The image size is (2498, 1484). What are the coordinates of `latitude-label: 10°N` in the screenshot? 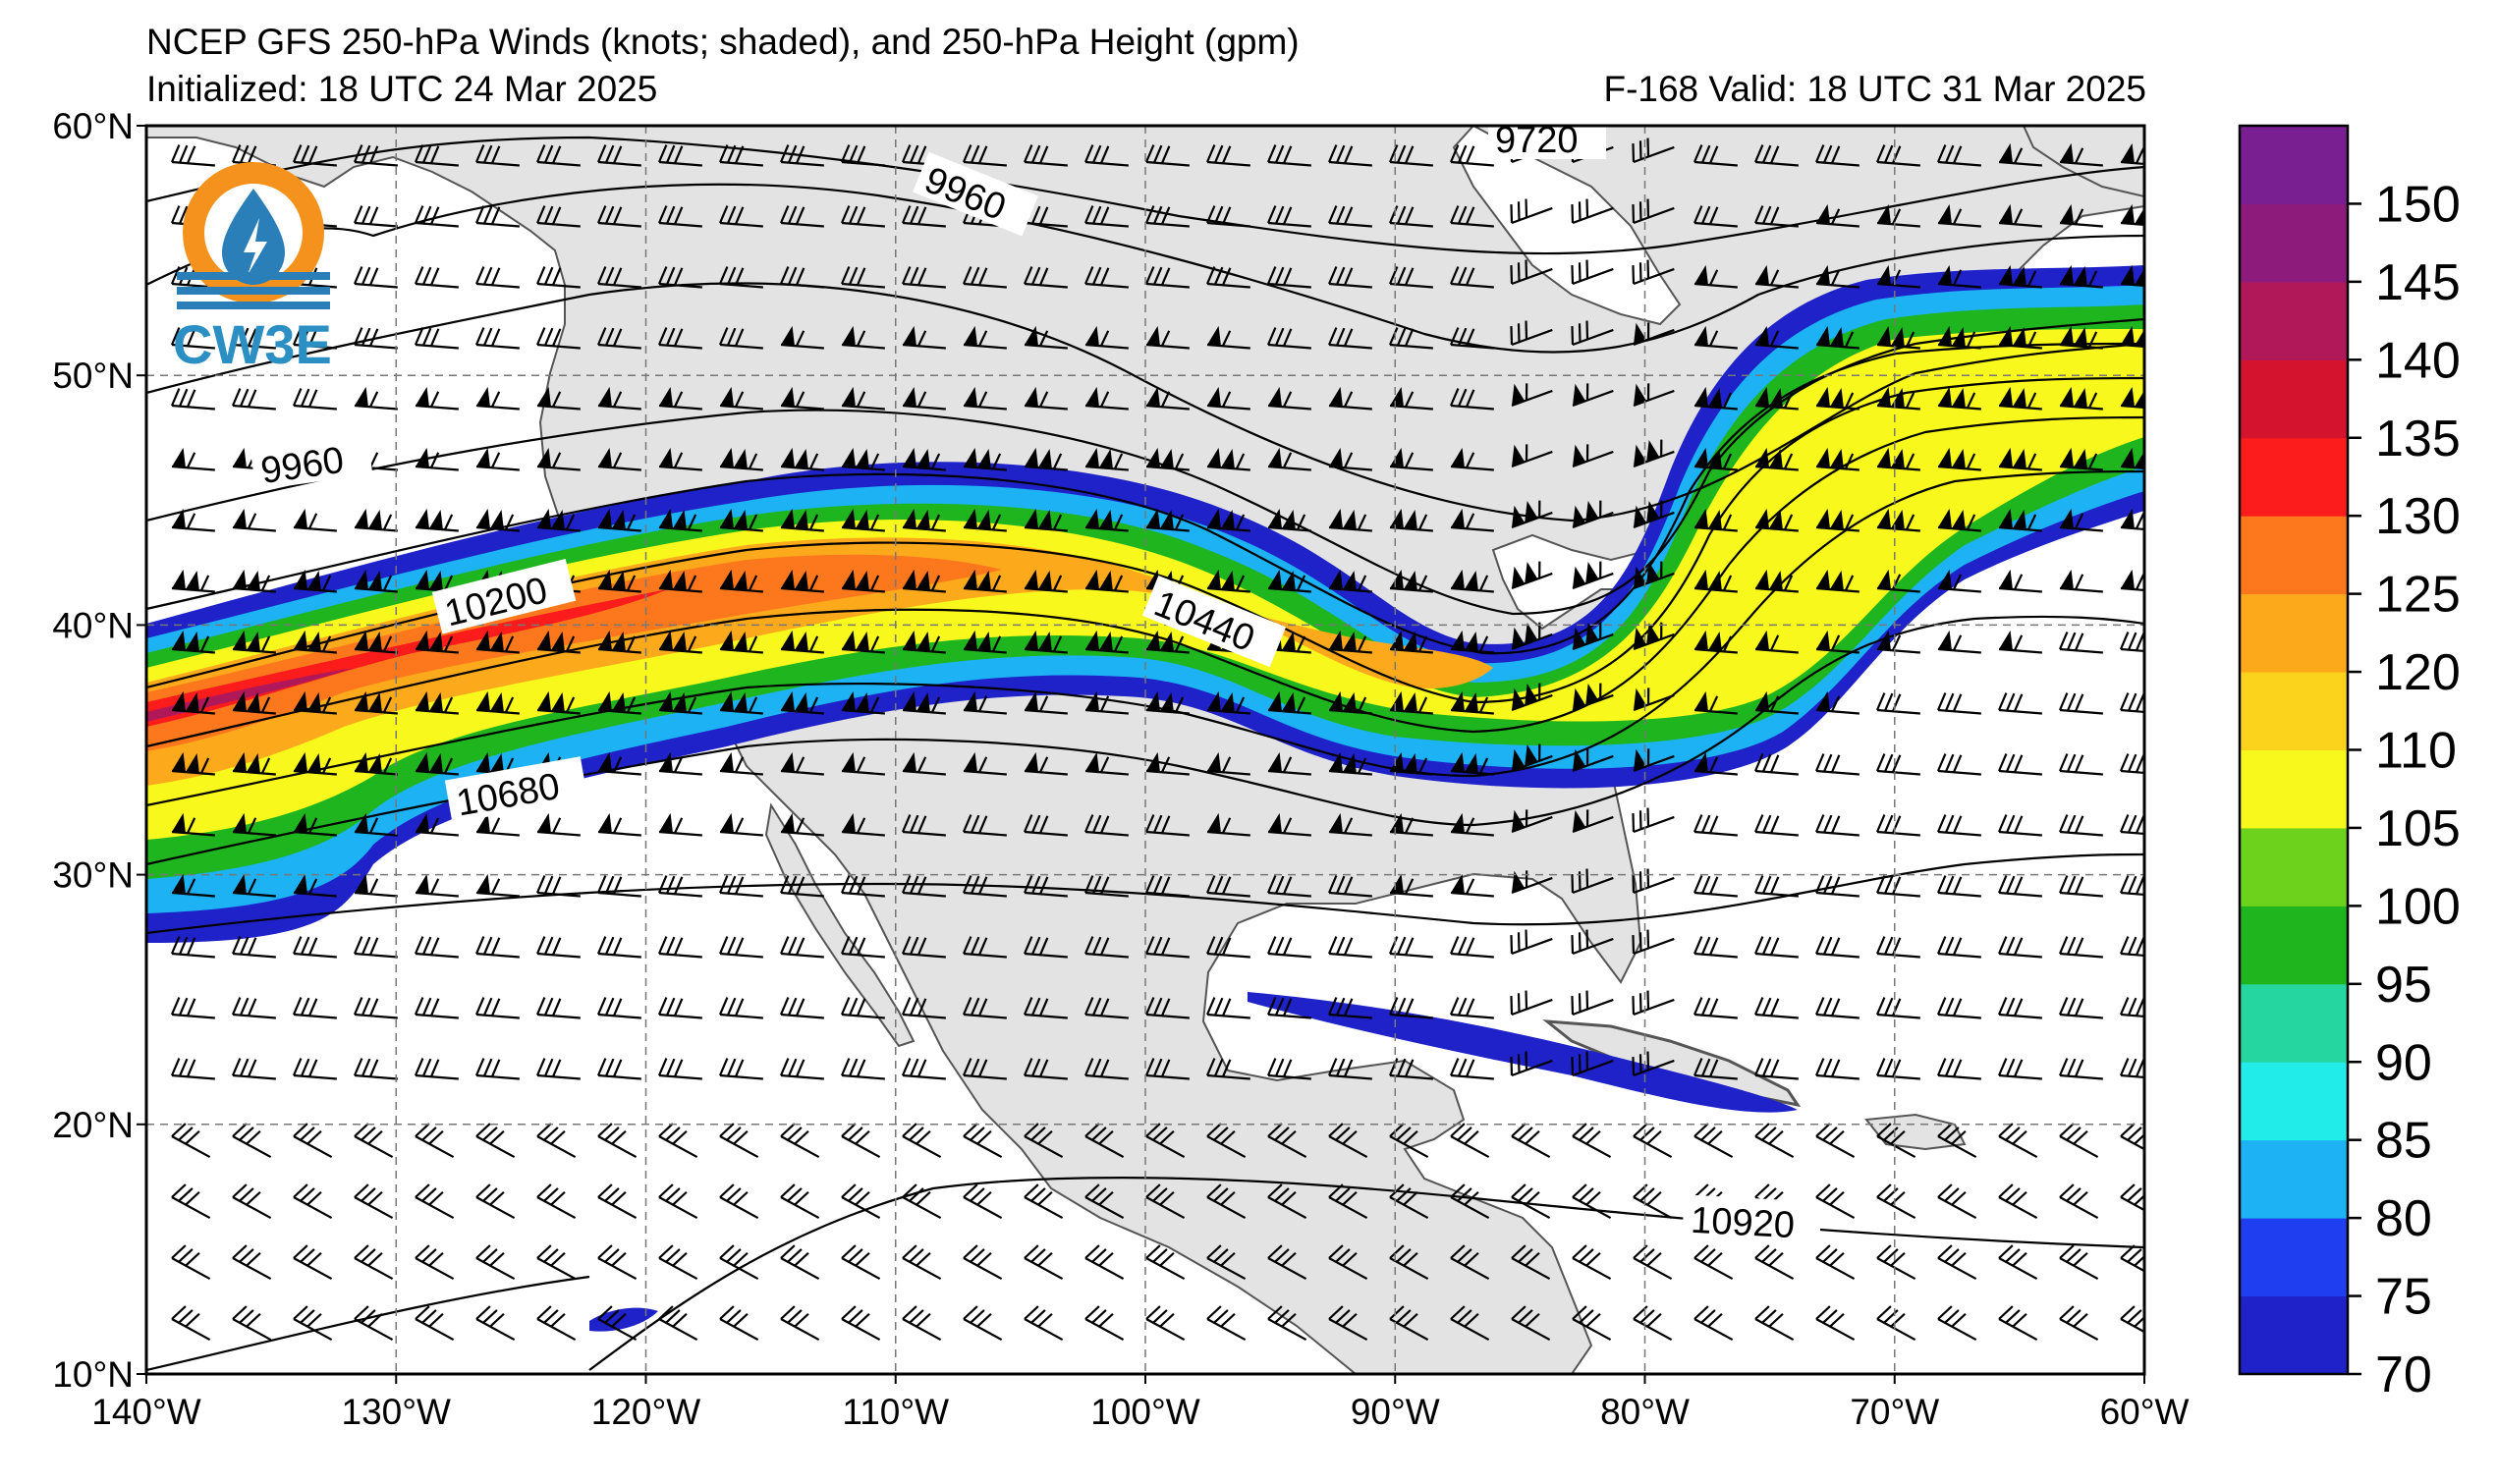 It's located at (93, 1374).